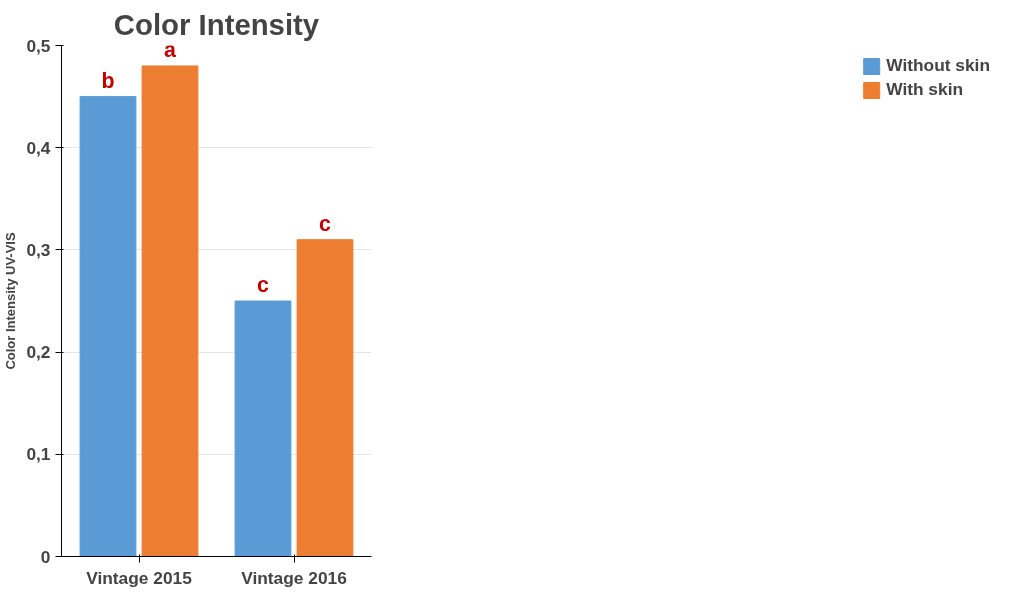  Describe the element at coordinates (38, 454) in the screenshot. I see `y-tick-label: 0,1` at that location.